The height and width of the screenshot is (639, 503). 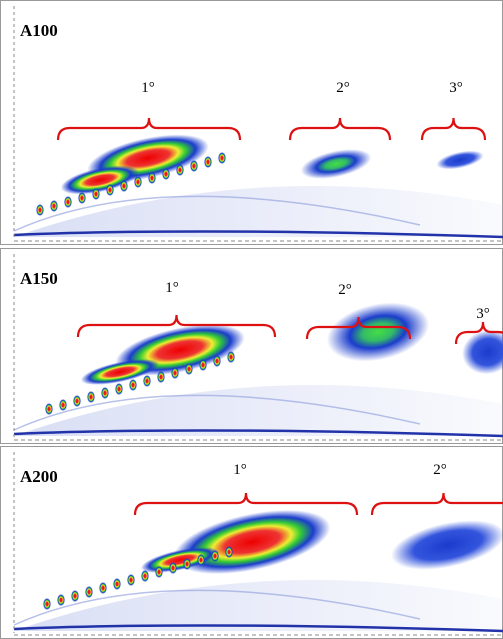 What do you see at coordinates (39, 278) in the screenshot?
I see `panel-title: A150` at bounding box center [39, 278].